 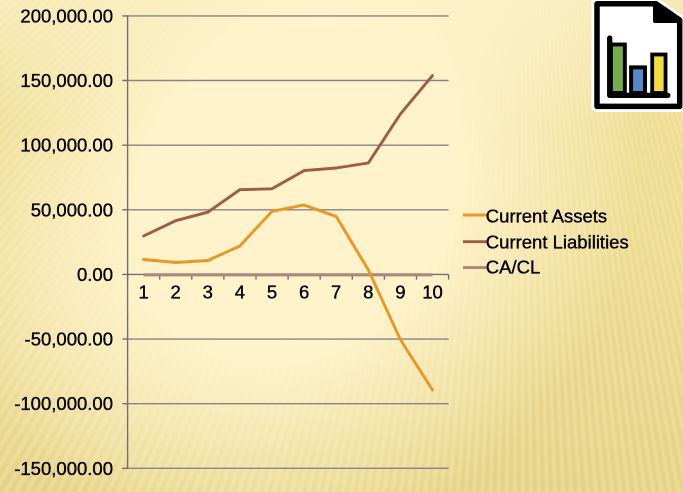 I want to click on svg-text: 6, so click(x=304, y=292).